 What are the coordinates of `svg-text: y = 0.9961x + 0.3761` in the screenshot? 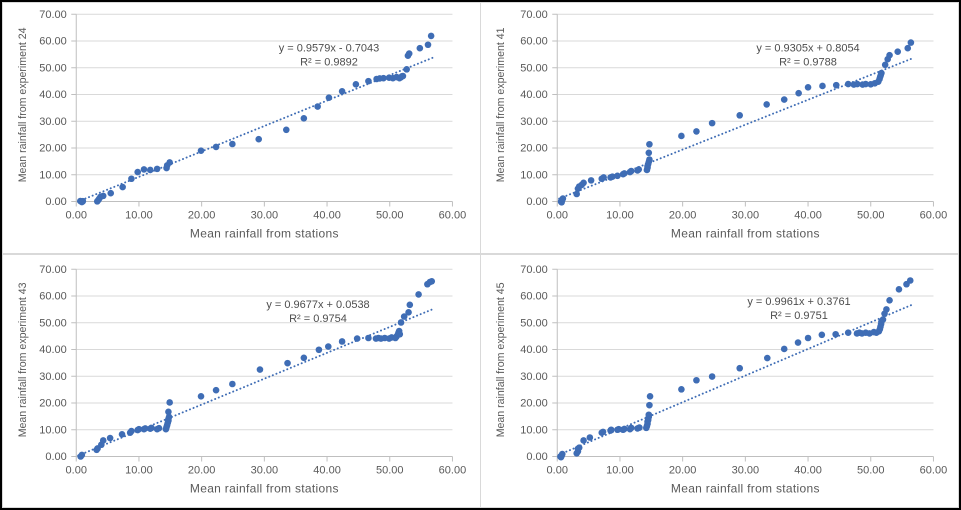 It's located at (798, 302).